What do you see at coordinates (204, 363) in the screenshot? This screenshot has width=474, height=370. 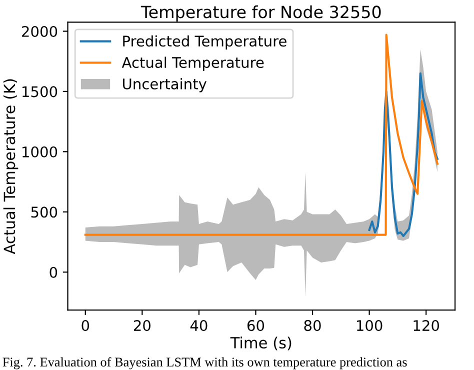 I see `caption: Fig. 7. Evaluation of Bayesian LSTM with its own temperature prediction as` at bounding box center [204, 363].